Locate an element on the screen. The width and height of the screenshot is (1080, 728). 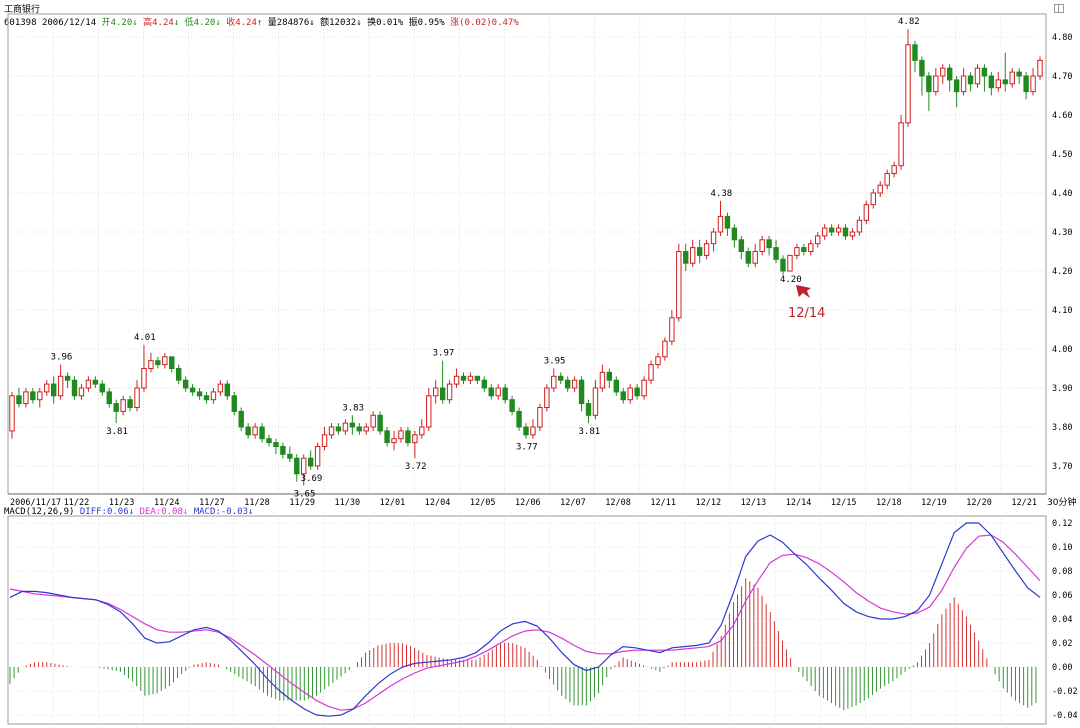
y-tick-label: 4.70 is located at coordinates (1062, 77).